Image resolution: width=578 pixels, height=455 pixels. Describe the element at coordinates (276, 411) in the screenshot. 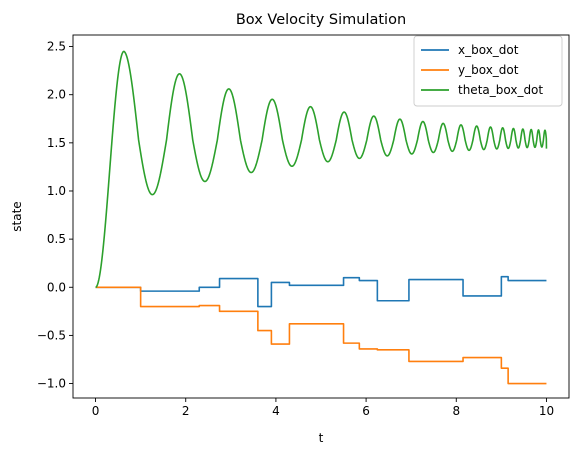

I see `x-tick-label: 4` at that location.